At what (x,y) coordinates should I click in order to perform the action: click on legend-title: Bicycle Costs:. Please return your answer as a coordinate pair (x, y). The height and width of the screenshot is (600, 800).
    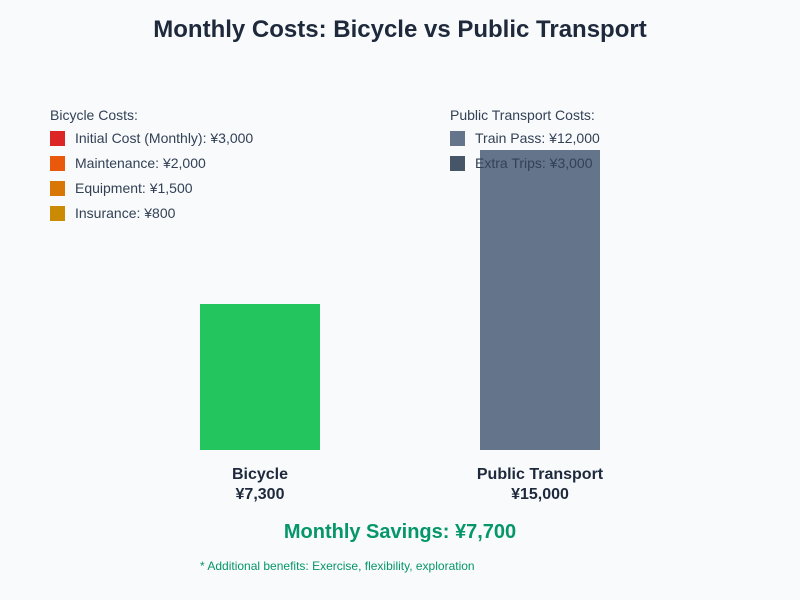
    Looking at the image, I should click on (94, 115).